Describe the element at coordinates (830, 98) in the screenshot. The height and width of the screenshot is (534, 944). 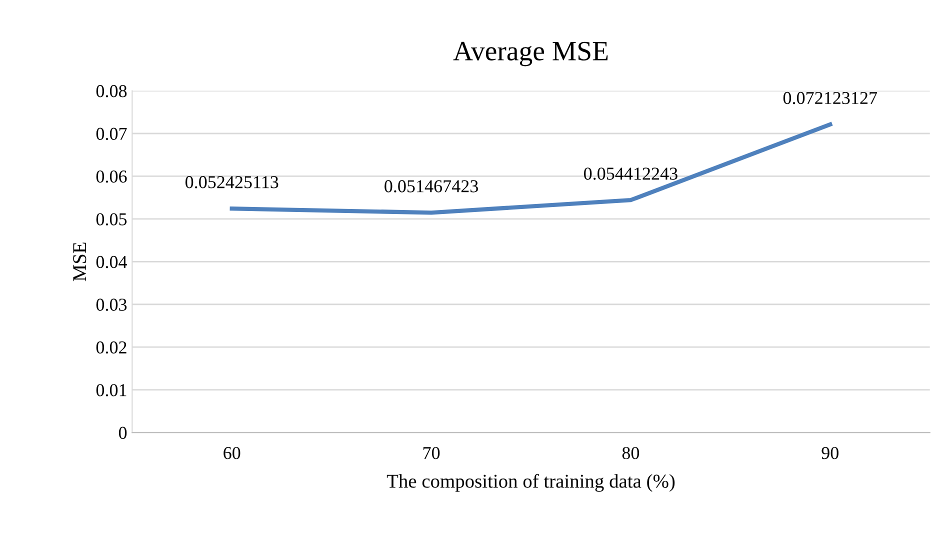
I see `data-label: 0.072123127` at that location.